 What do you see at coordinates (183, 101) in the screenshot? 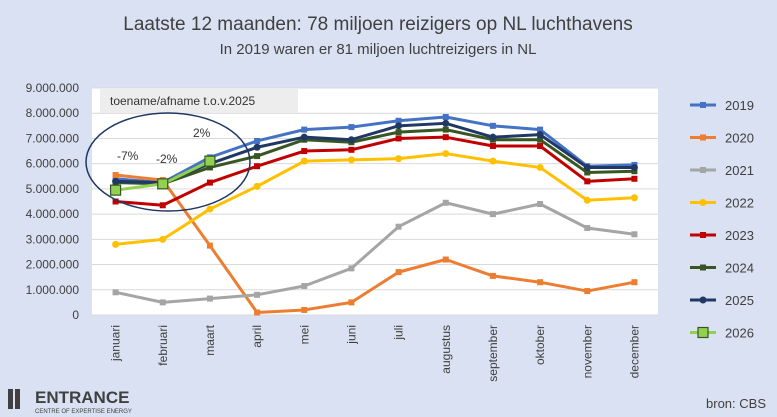
I see `annotation-box-label: toename/afname t.o.v.2025` at bounding box center [183, 101].